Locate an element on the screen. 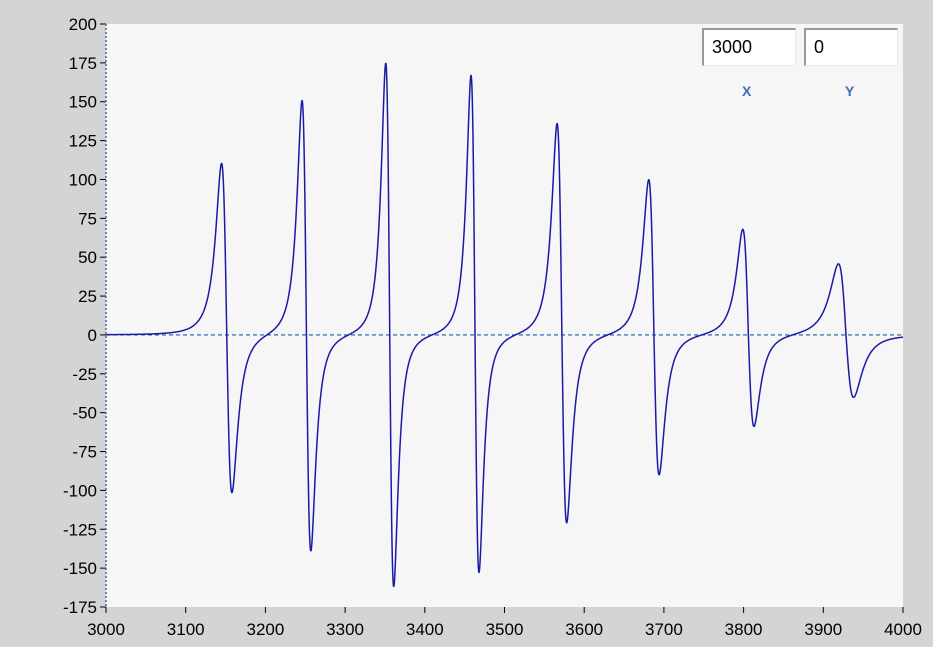  y-tick-label: -50 is located at coordinates (84, 413).